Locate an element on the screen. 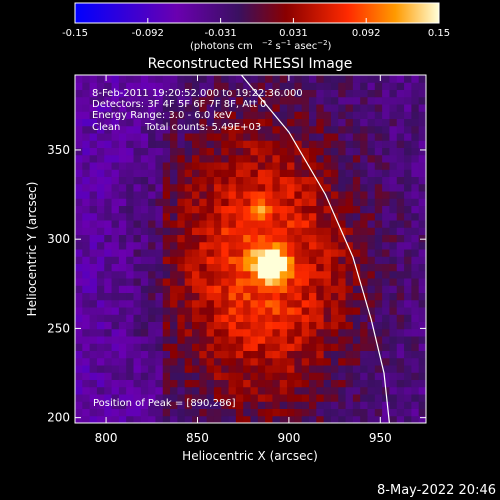 The height and width of the screenshot is (500, 500). x-axis-label: Heliocentric X (arcsec) is located at coordinates (250, 456).